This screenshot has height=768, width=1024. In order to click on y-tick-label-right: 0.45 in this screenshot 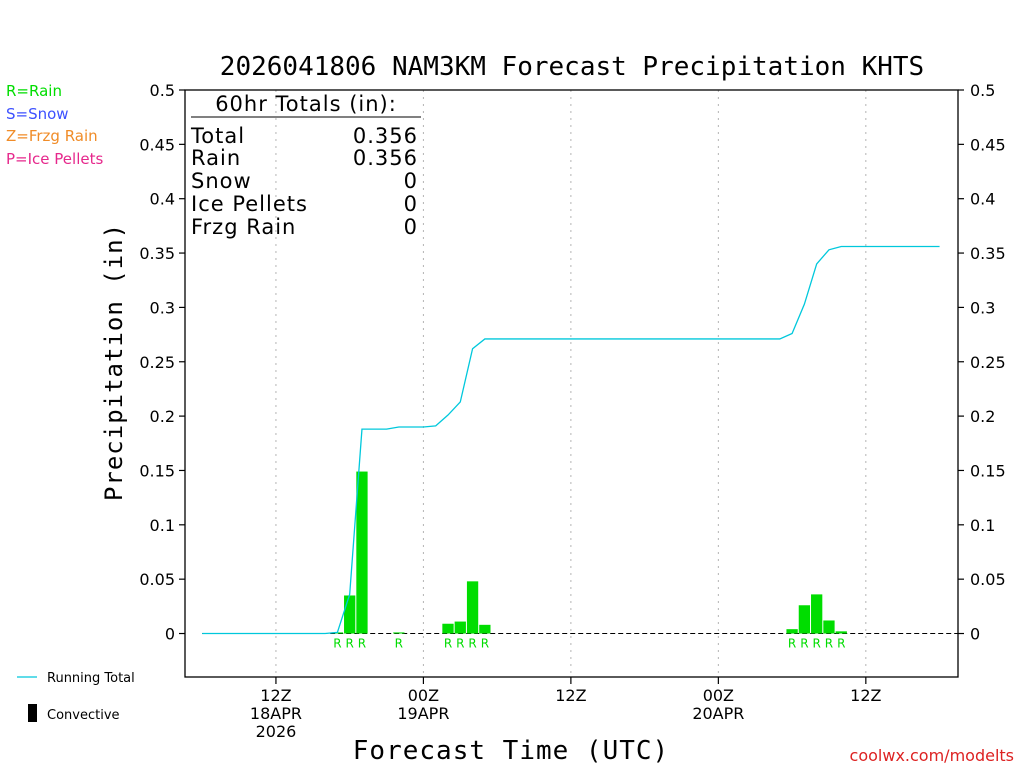, I will do `click(988, 144)`.